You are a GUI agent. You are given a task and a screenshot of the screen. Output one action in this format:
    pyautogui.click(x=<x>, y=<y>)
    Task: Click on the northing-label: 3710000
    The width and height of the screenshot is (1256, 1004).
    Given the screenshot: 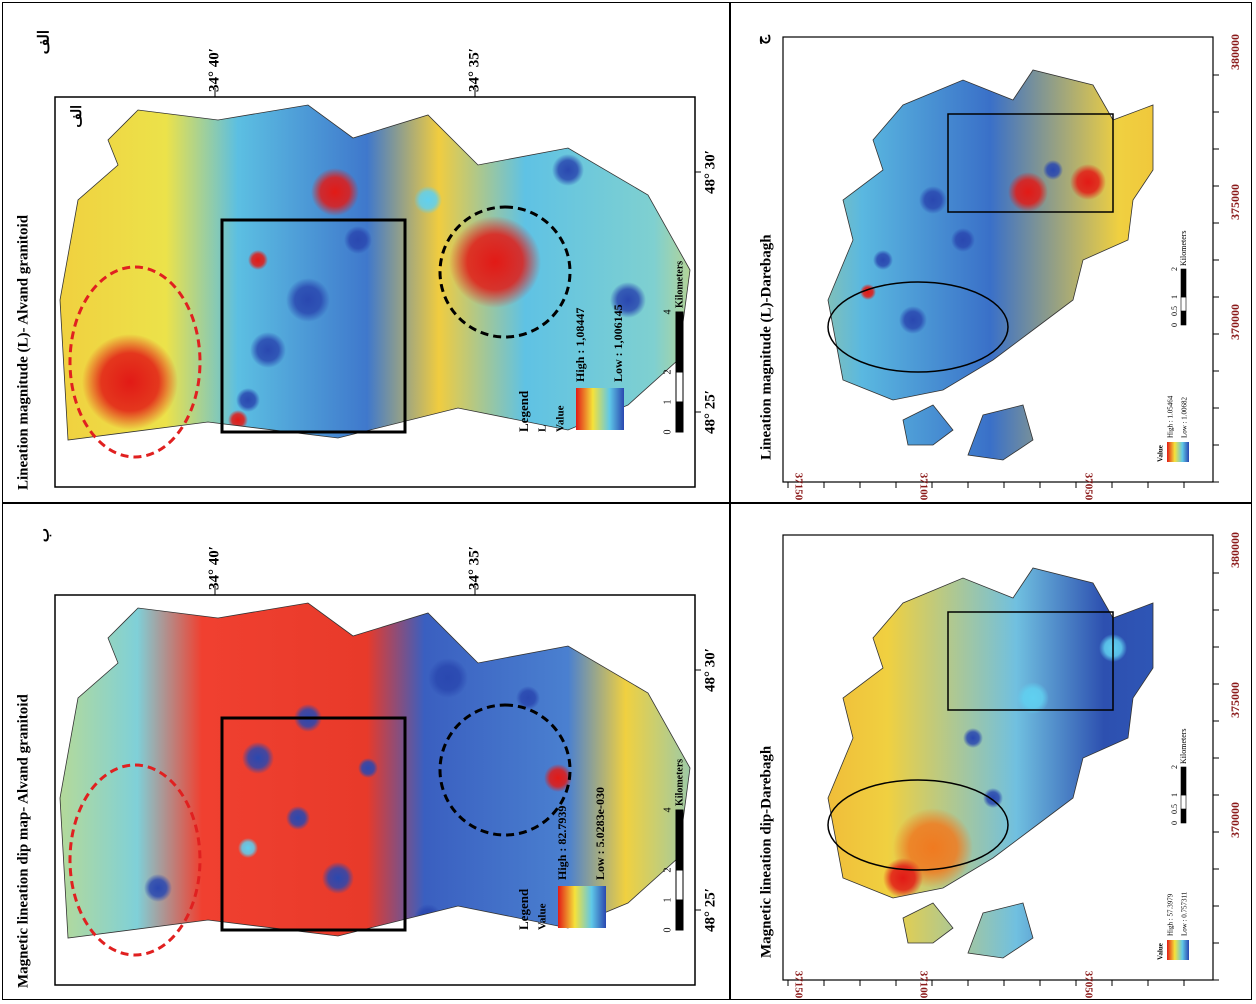 What is the action you would take?
    pyautogui.click(x=923, y=984)
    